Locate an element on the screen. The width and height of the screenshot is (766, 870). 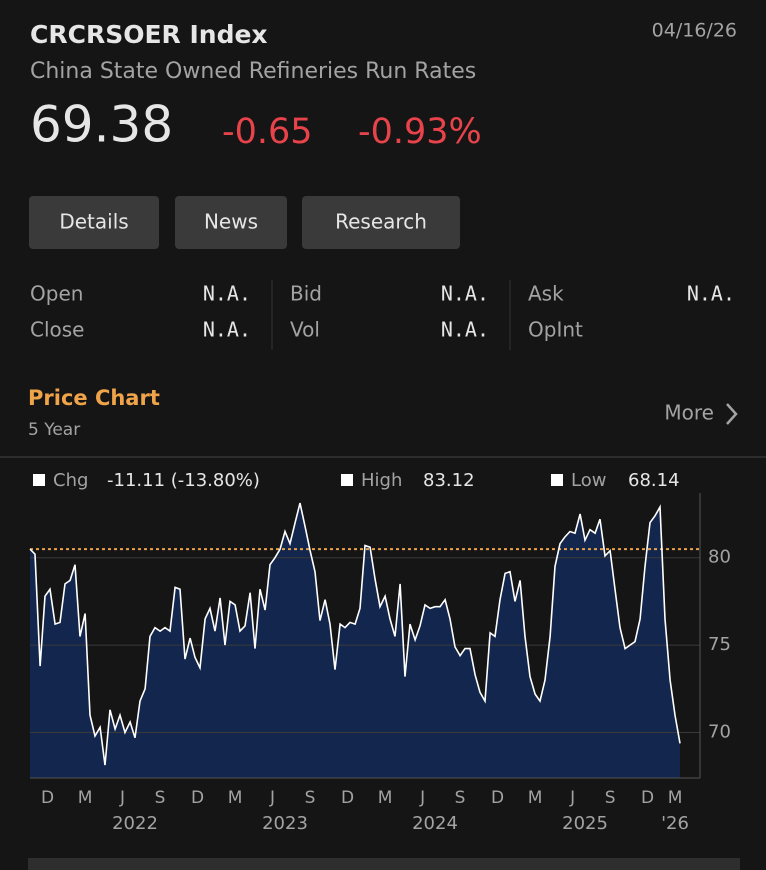
tab-label: Research is located at coordinates (381, 222).